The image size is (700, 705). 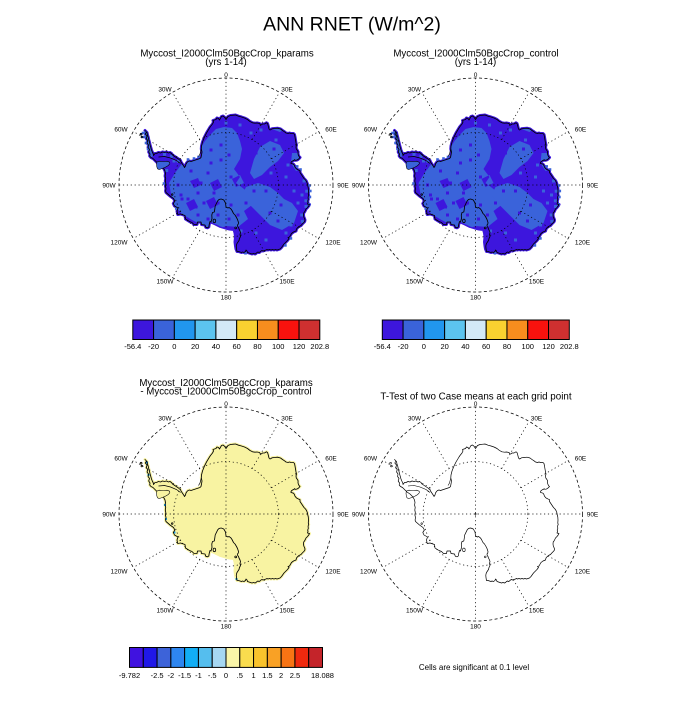 What do you see at coordinates (171, 675) in the screenshot?
I see `svg-text: -2` at bounding box center [171, 675].